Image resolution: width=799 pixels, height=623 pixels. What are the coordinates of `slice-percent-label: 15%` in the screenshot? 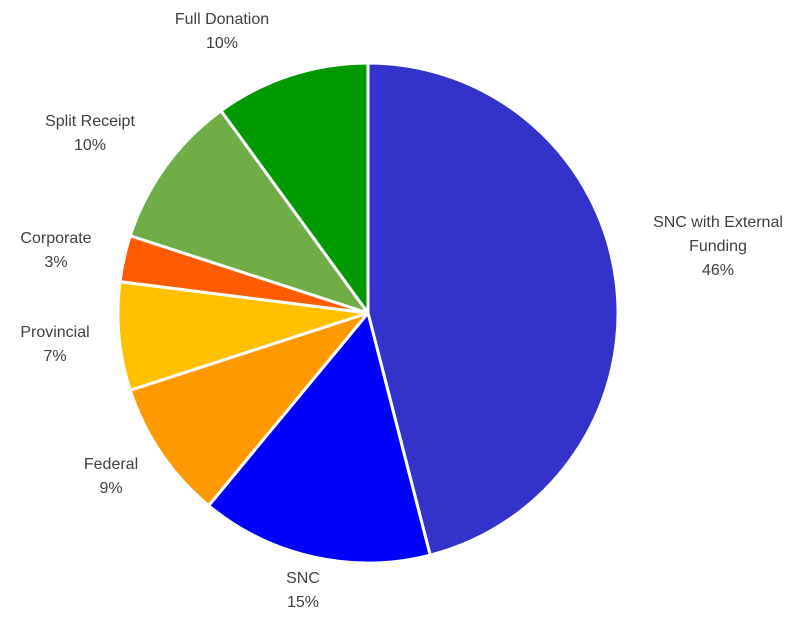 It's located at (303, 602).